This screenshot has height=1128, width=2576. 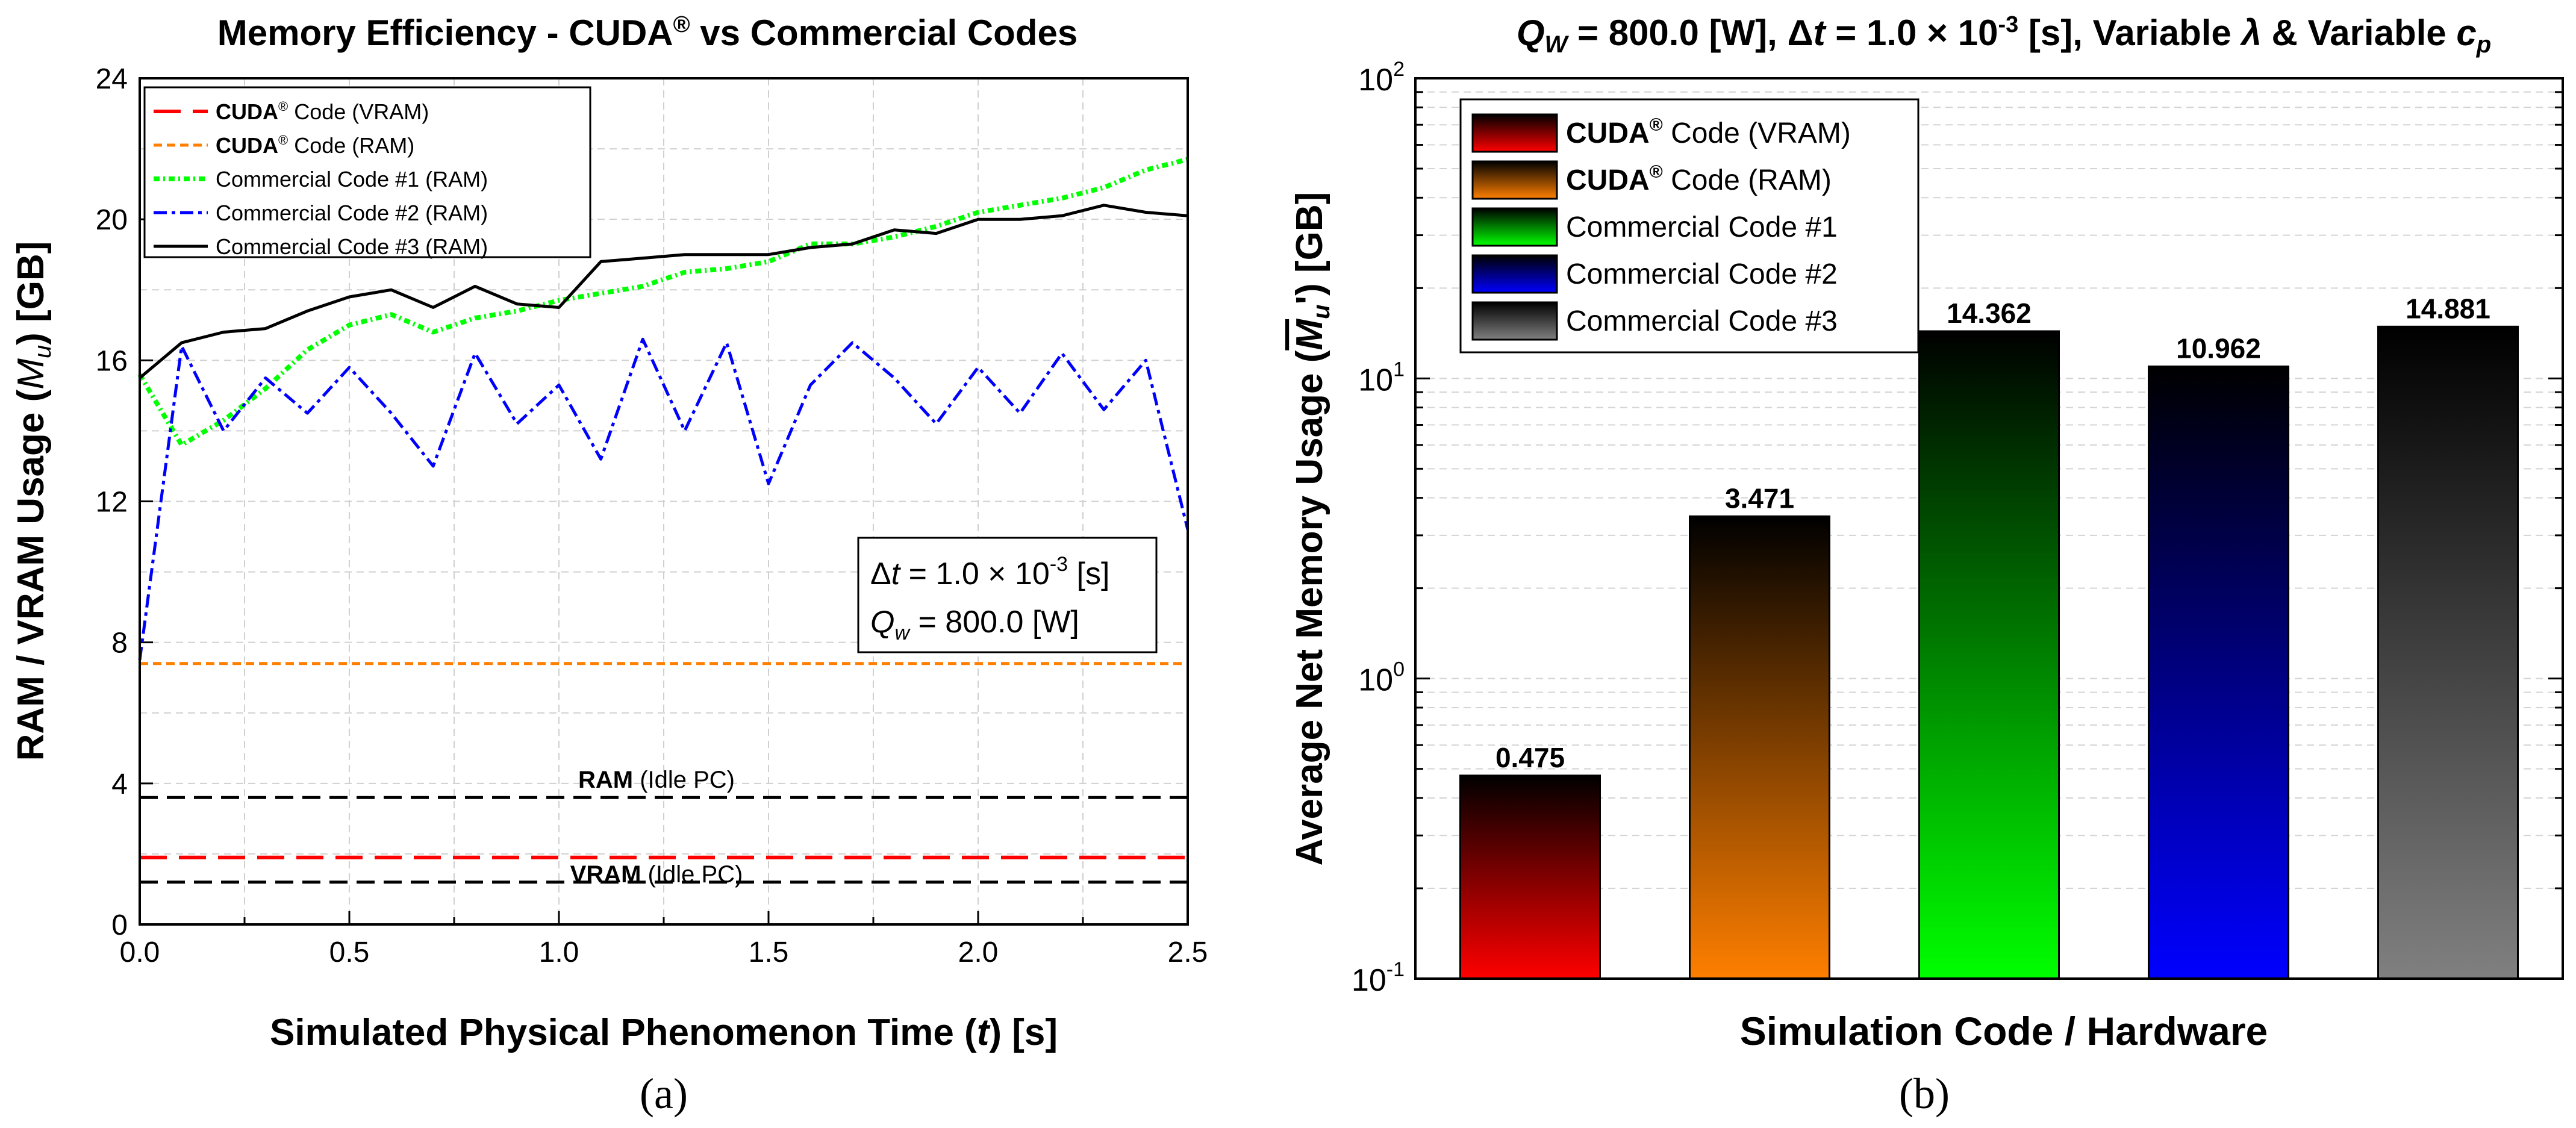 I want to click on legend-label: Commercial Code #3, so click(x=1702, y=321).